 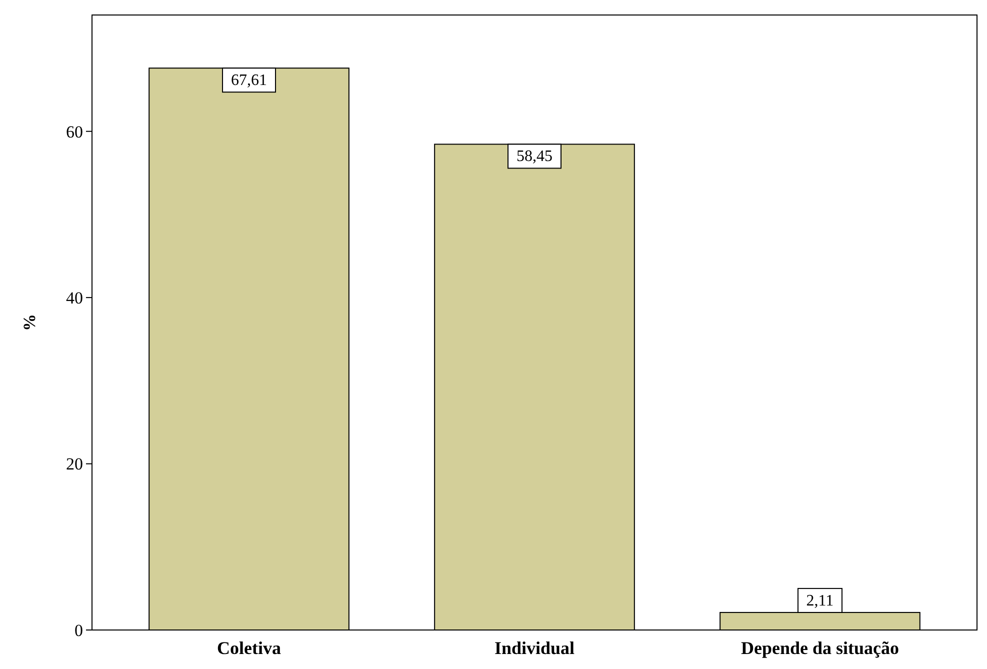 I want to click on y-tick-label: 60, so click(x=74, y=132).